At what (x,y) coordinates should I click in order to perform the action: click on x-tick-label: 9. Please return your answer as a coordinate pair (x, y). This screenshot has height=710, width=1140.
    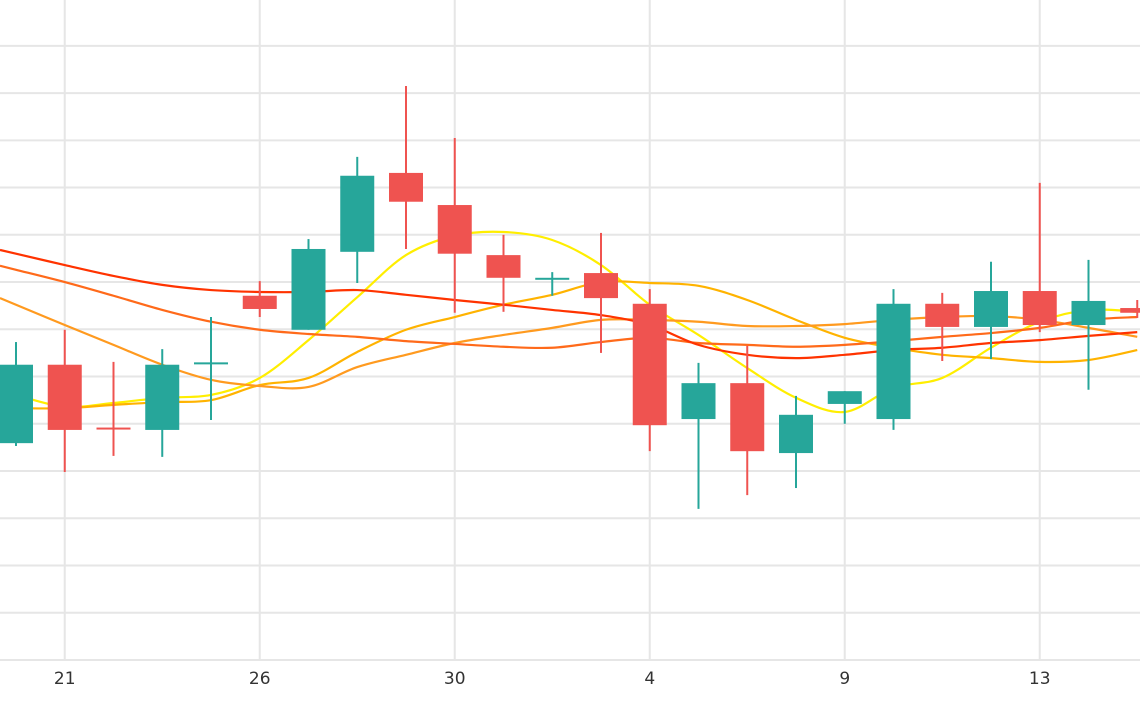
    Looking at the image, I should click on (844, 679).